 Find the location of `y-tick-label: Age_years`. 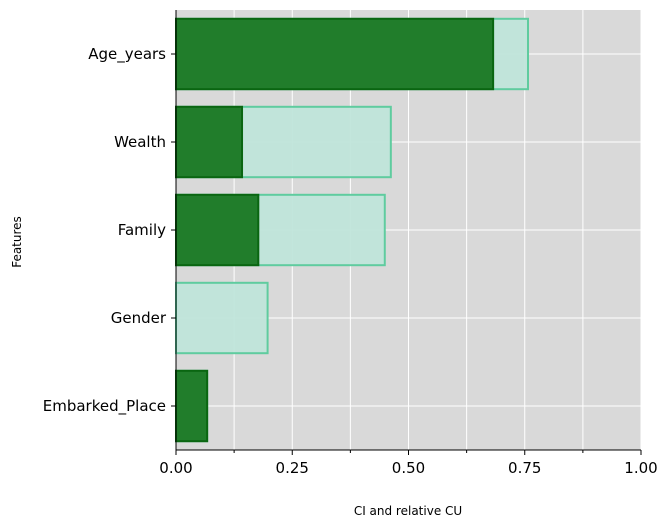

y-tick-label: Age_years is located at coordinates (127, 54).